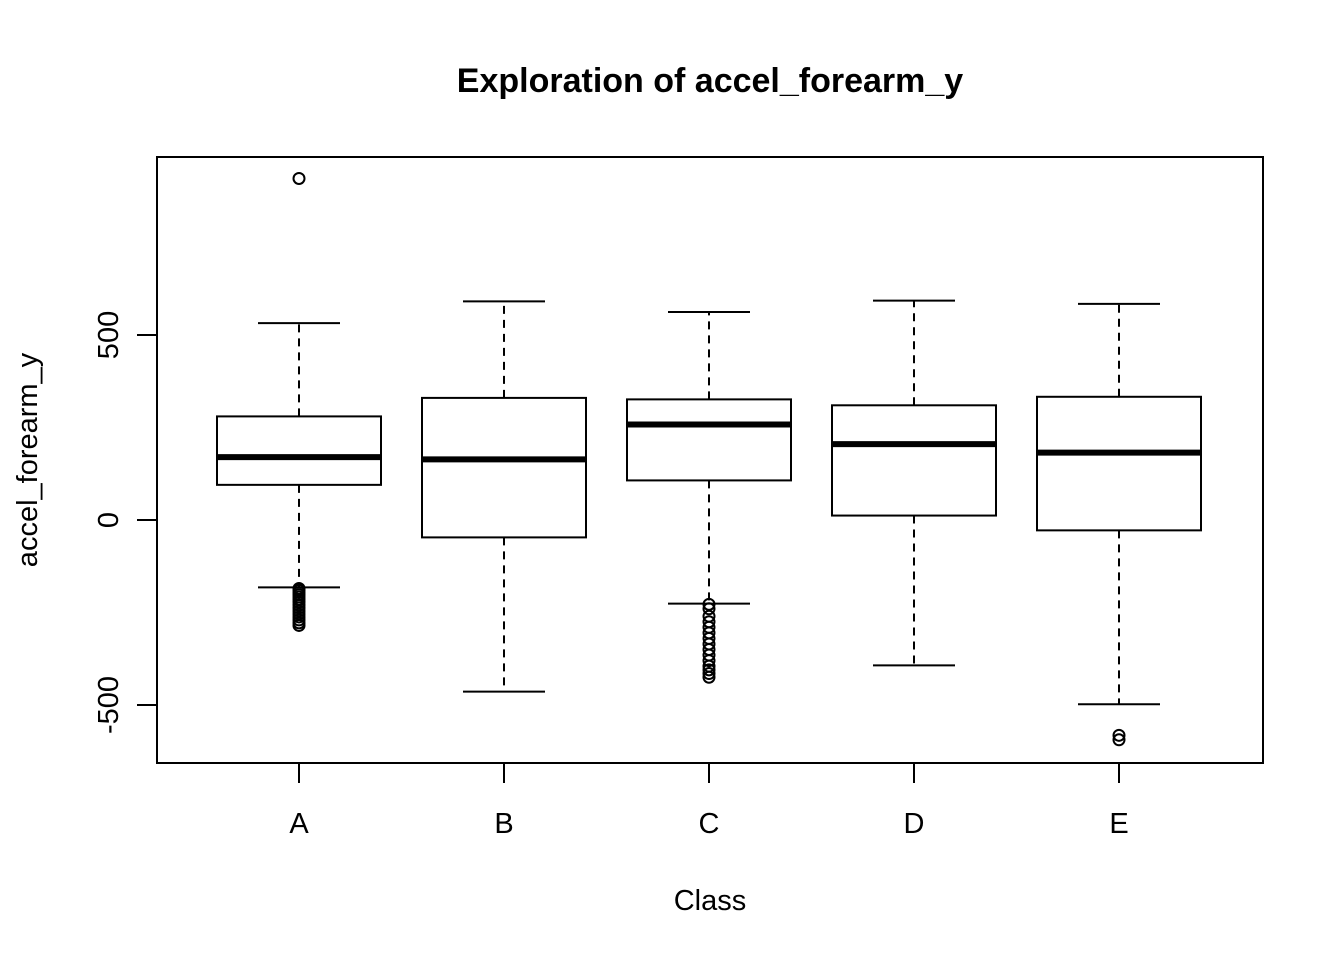 The width and height of the screenshot is (1344, 960). I want to click on box-B, so click(504, 496).